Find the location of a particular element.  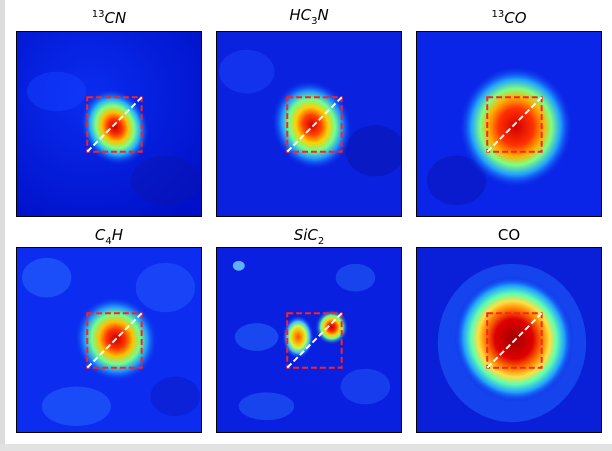

bottom-margin-strip is located at coordinates (306, 447).